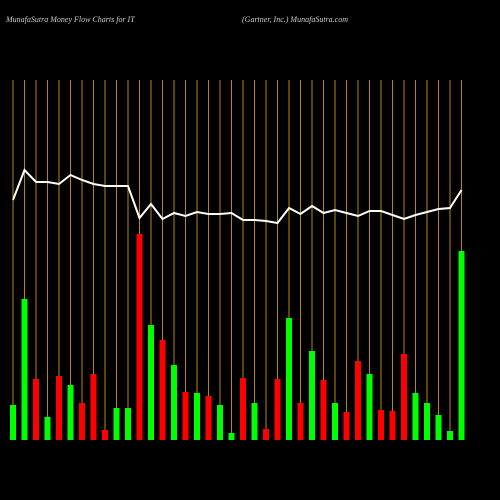 The image size is (500, 500). Describe the element at coordinates (237, 196) in the screenshot. I see `line` at that location.